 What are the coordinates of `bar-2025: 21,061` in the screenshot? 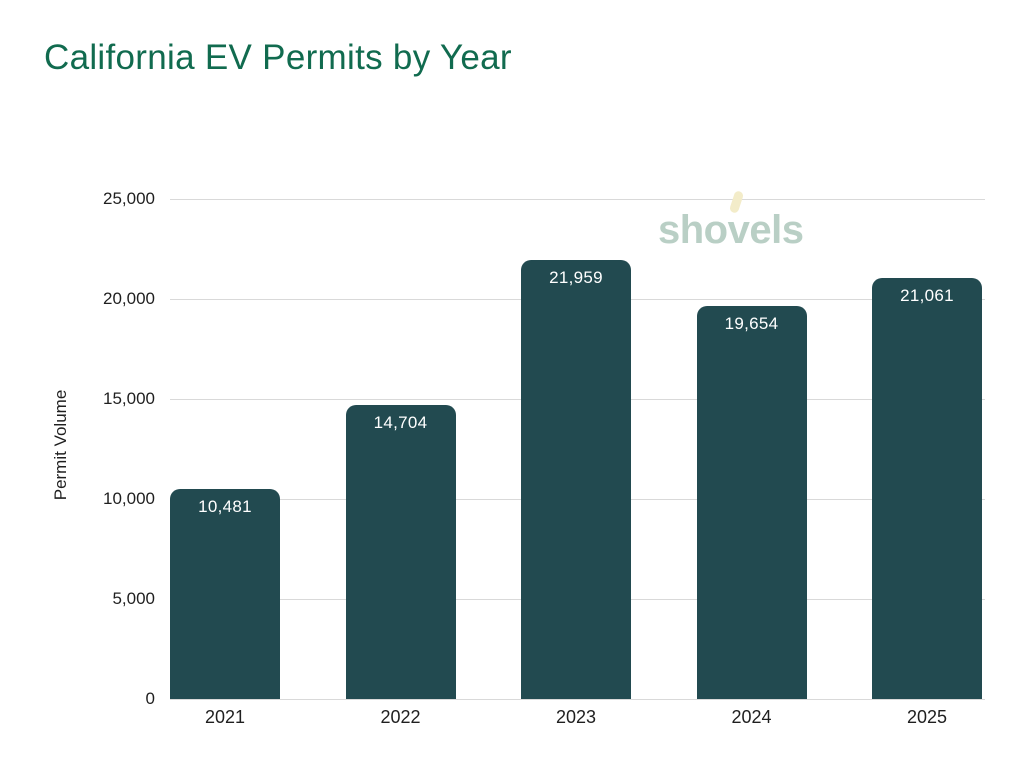 It's located at (927, 488).